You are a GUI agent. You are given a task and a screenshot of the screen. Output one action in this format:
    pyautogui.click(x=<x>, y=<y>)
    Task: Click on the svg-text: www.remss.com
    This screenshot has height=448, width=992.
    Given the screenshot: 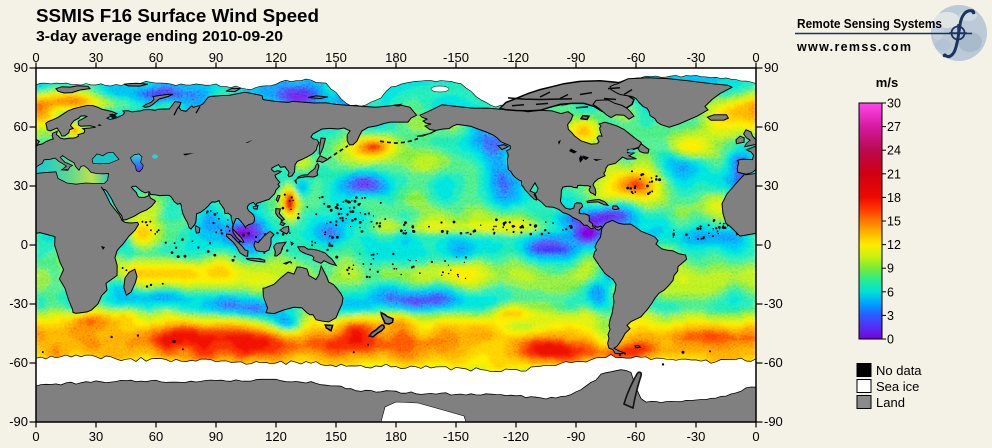 What is the action you would take?
    pyautogui.click(x=853, y=47)
    